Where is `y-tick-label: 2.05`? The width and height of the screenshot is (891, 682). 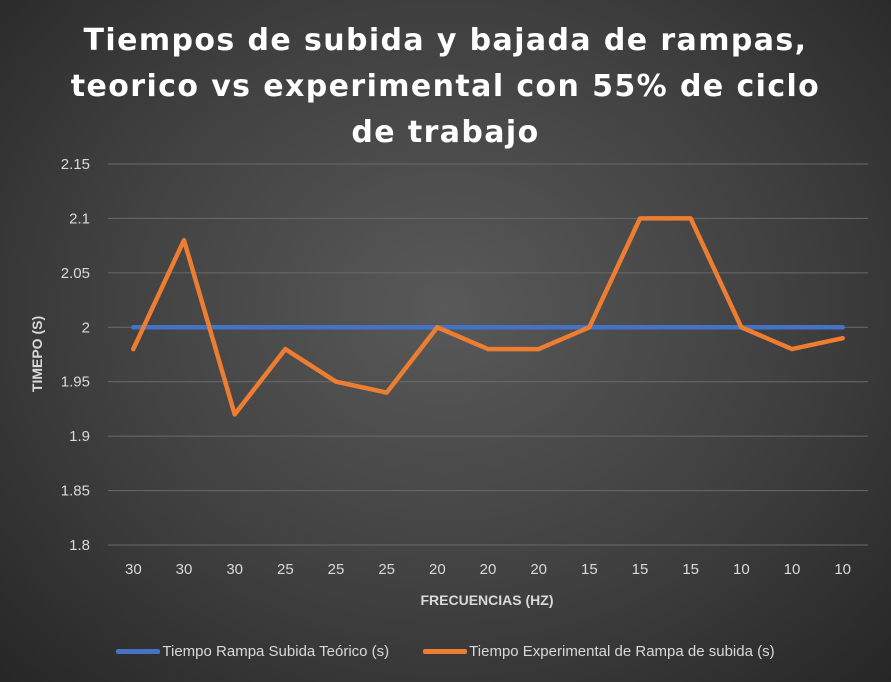
y-tick-label: 2.05 is located at coordinates (75, 273).